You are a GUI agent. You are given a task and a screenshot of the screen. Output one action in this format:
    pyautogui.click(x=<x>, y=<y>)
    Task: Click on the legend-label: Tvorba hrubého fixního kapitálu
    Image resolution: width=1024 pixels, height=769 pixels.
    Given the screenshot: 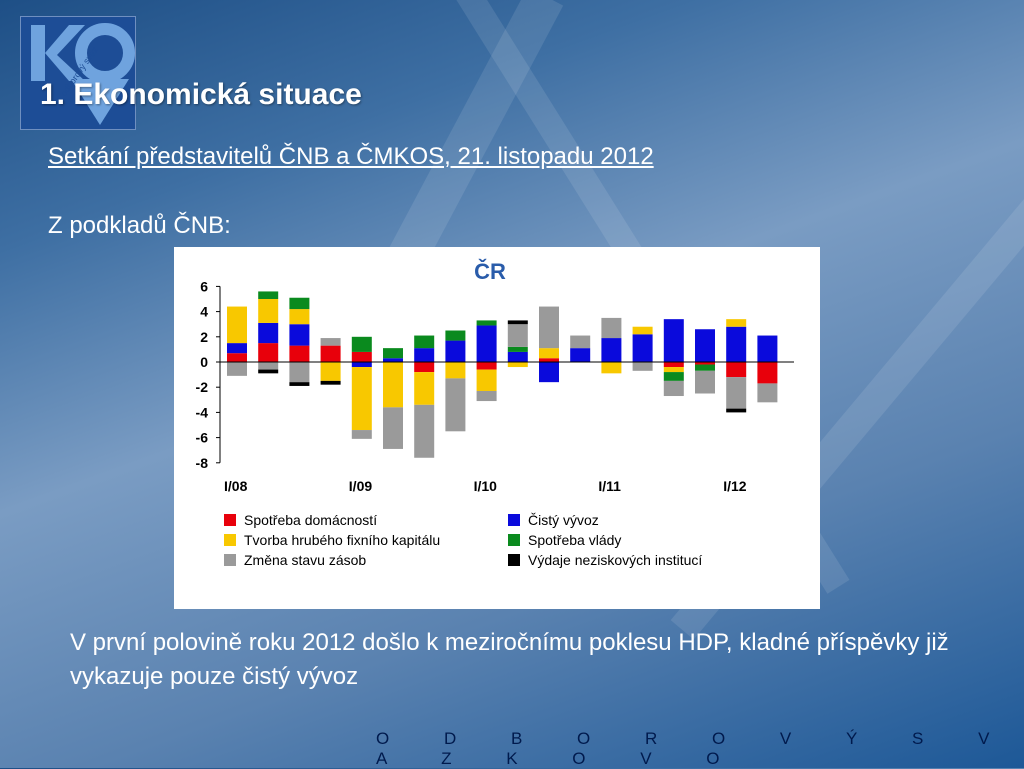 What is the action you would take?
    pyautogui.click(x=342, y=540)
    